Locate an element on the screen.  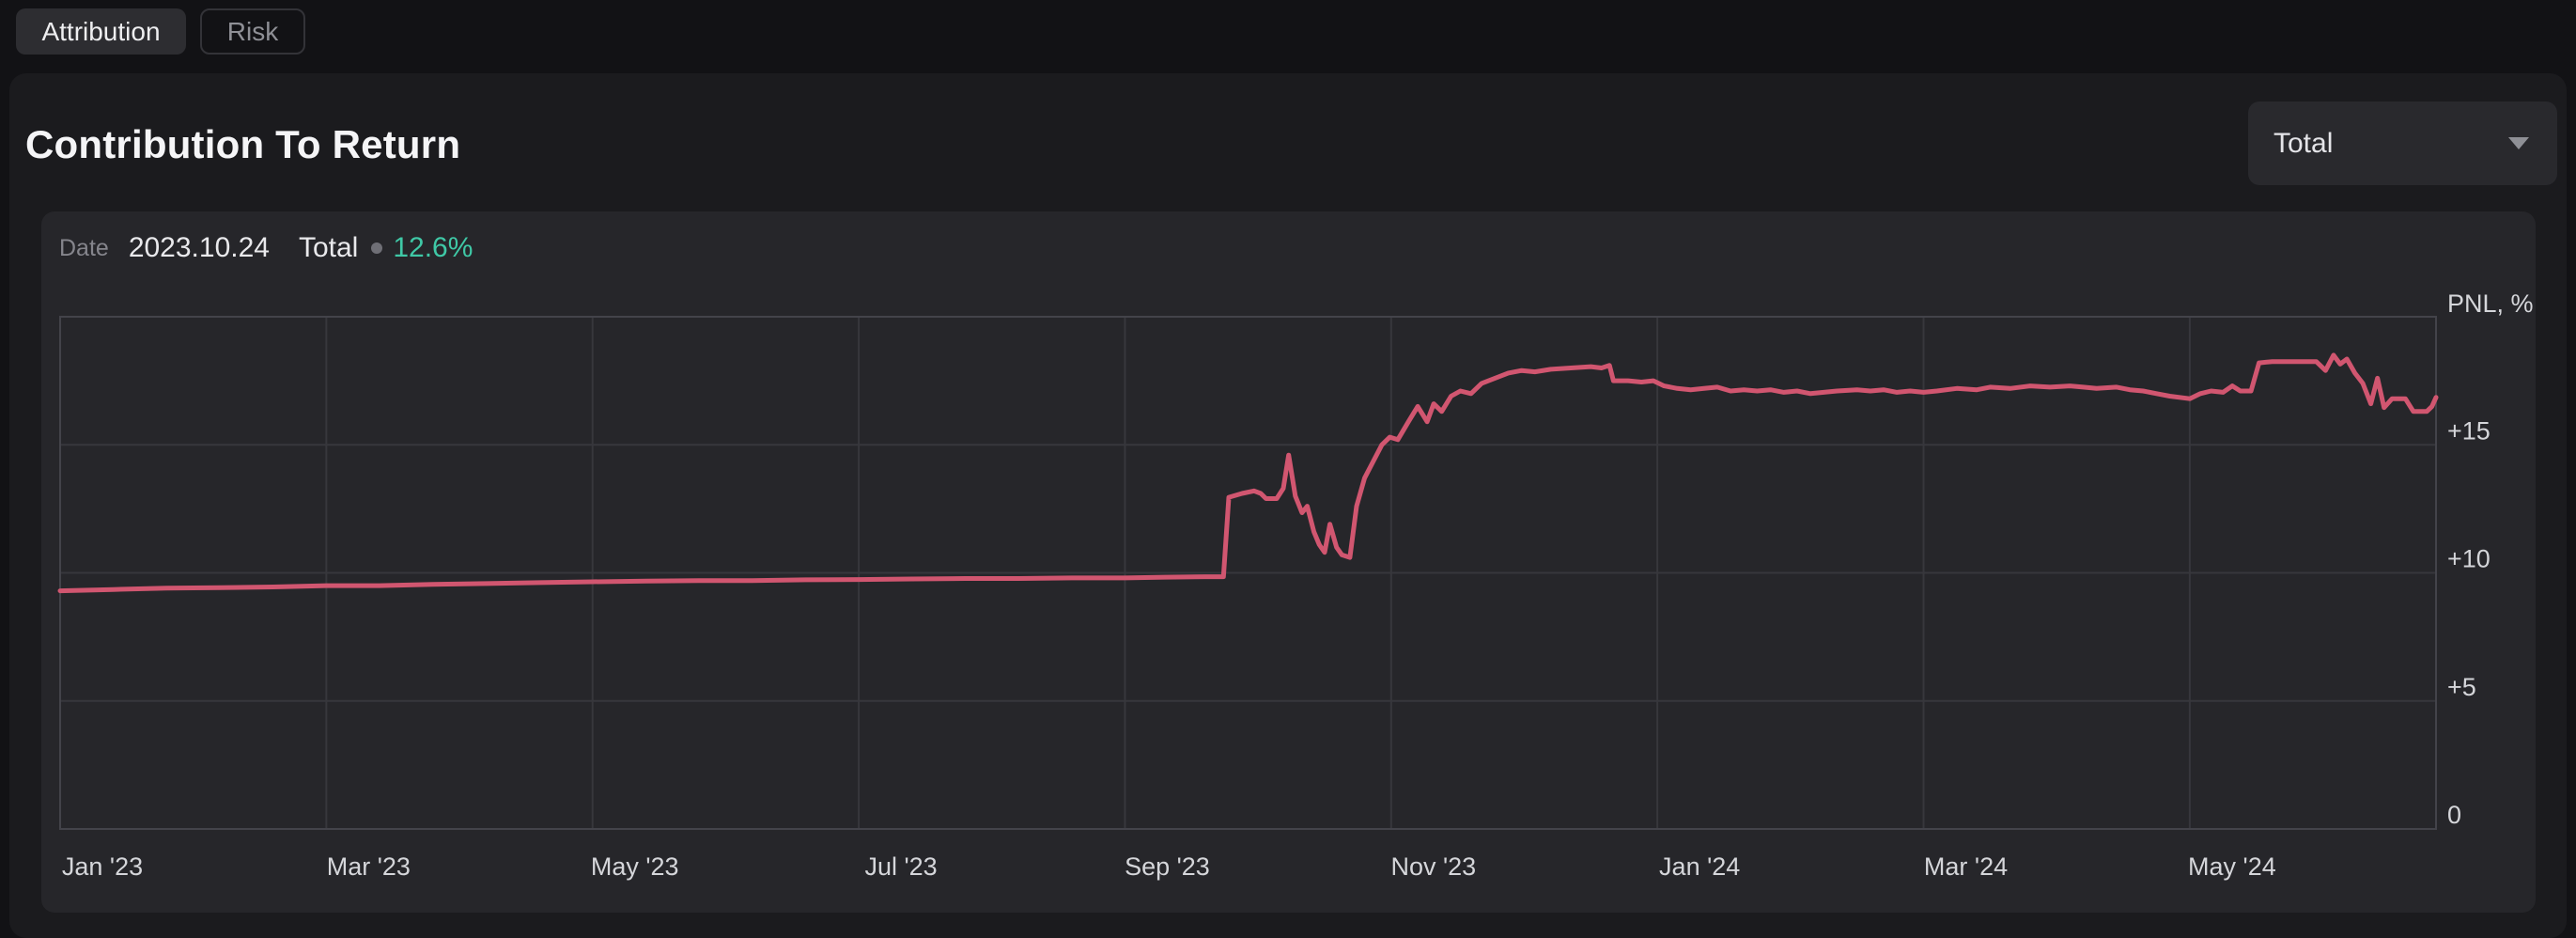
x-axis-tick-label: Sep '23 is located at coordinates (1168, 867).